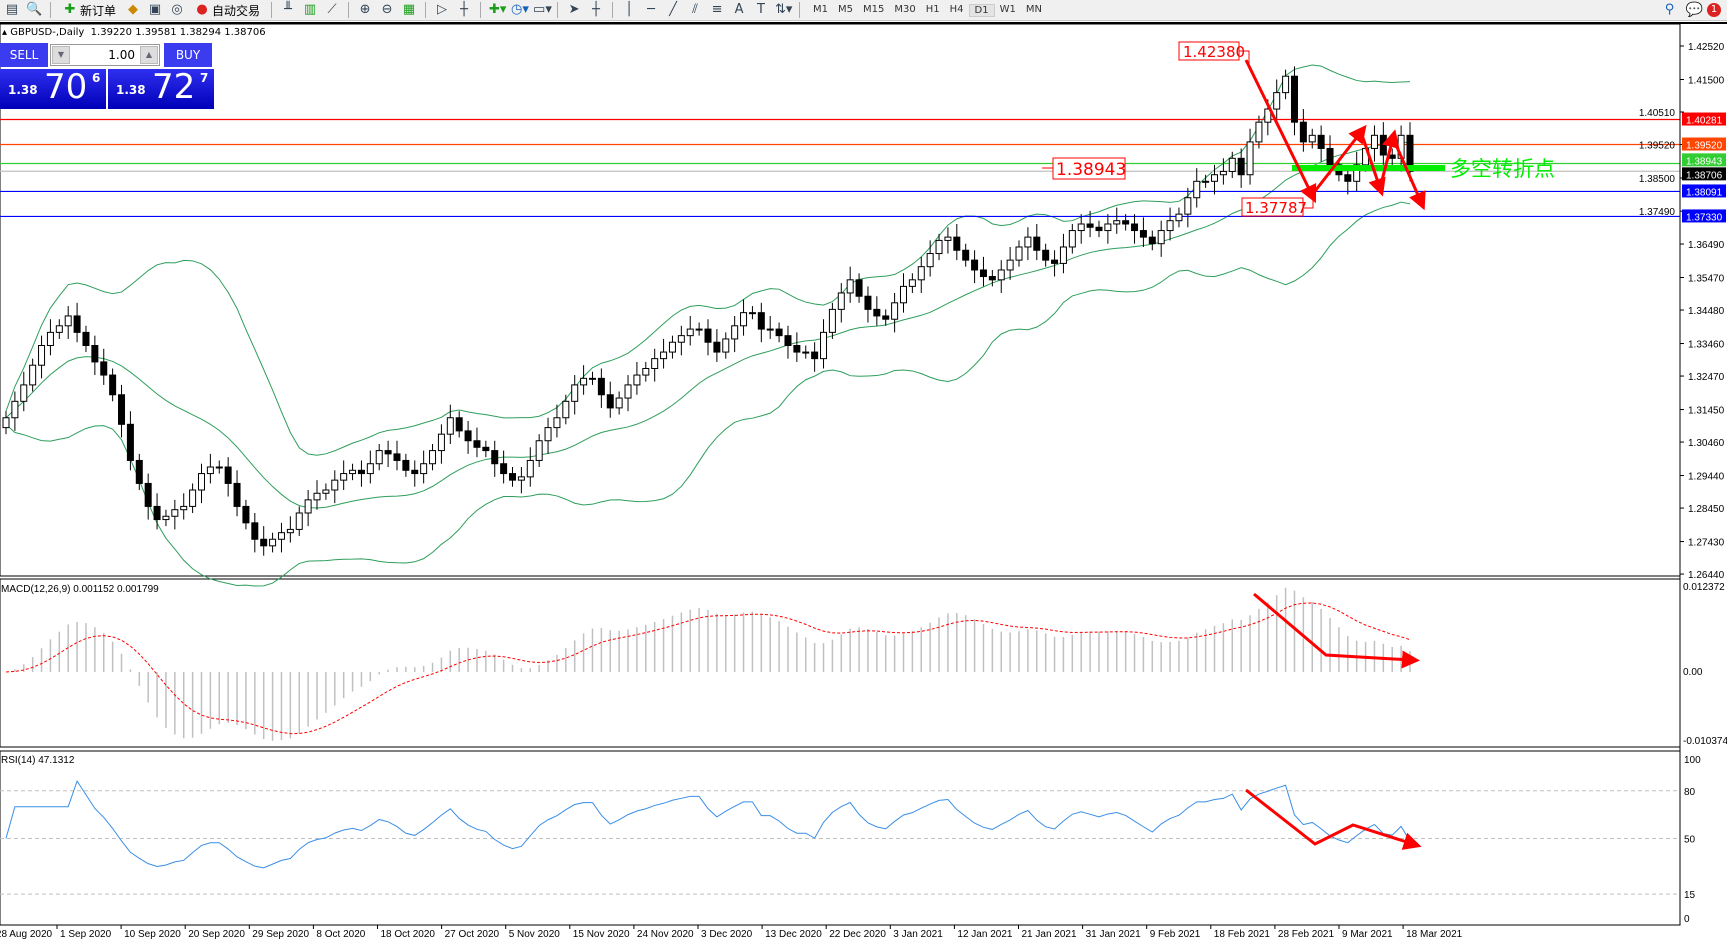 This screenshot has height=942, width=1727. What do you see at coordinates (26, 934) in the screenshot?
I see `time-tick-label: 28 Aug 2020` at bounding box center [26, 934].